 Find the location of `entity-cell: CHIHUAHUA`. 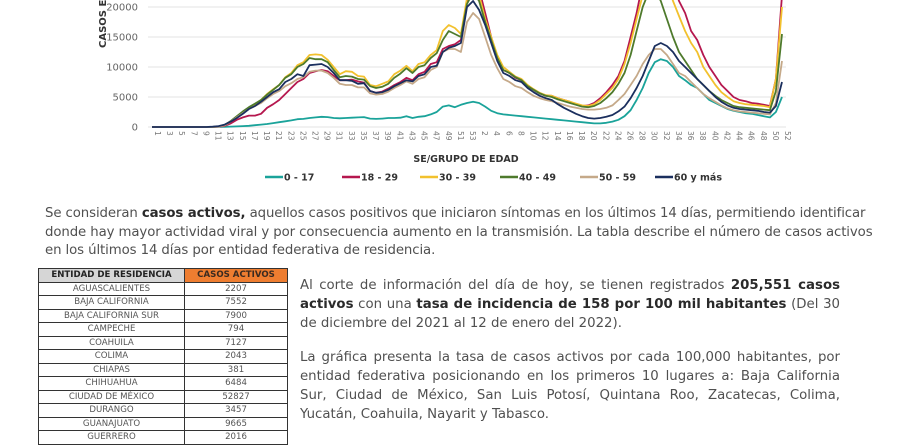

entity-cell: CHIHUAHUA is located at coordinates (111, 383).